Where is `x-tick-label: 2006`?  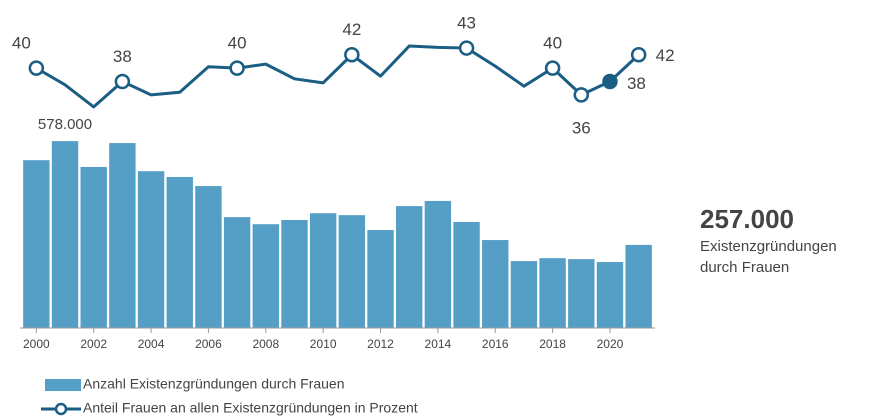
x-tick-label: 2006 is located at coordinates (208, 344).